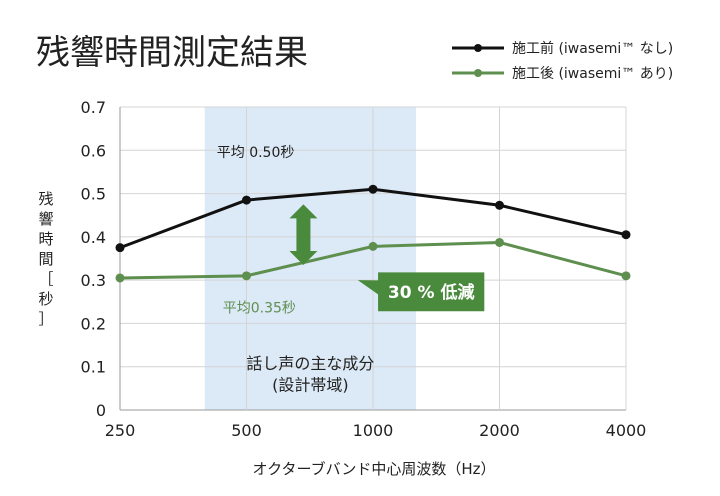 Image resolution: width=720 pixels, height=496 pixels. Describe the element at coordinates (259, 309) in the screenshot. I see `average-after-label: 平均0.35秒` at that location.